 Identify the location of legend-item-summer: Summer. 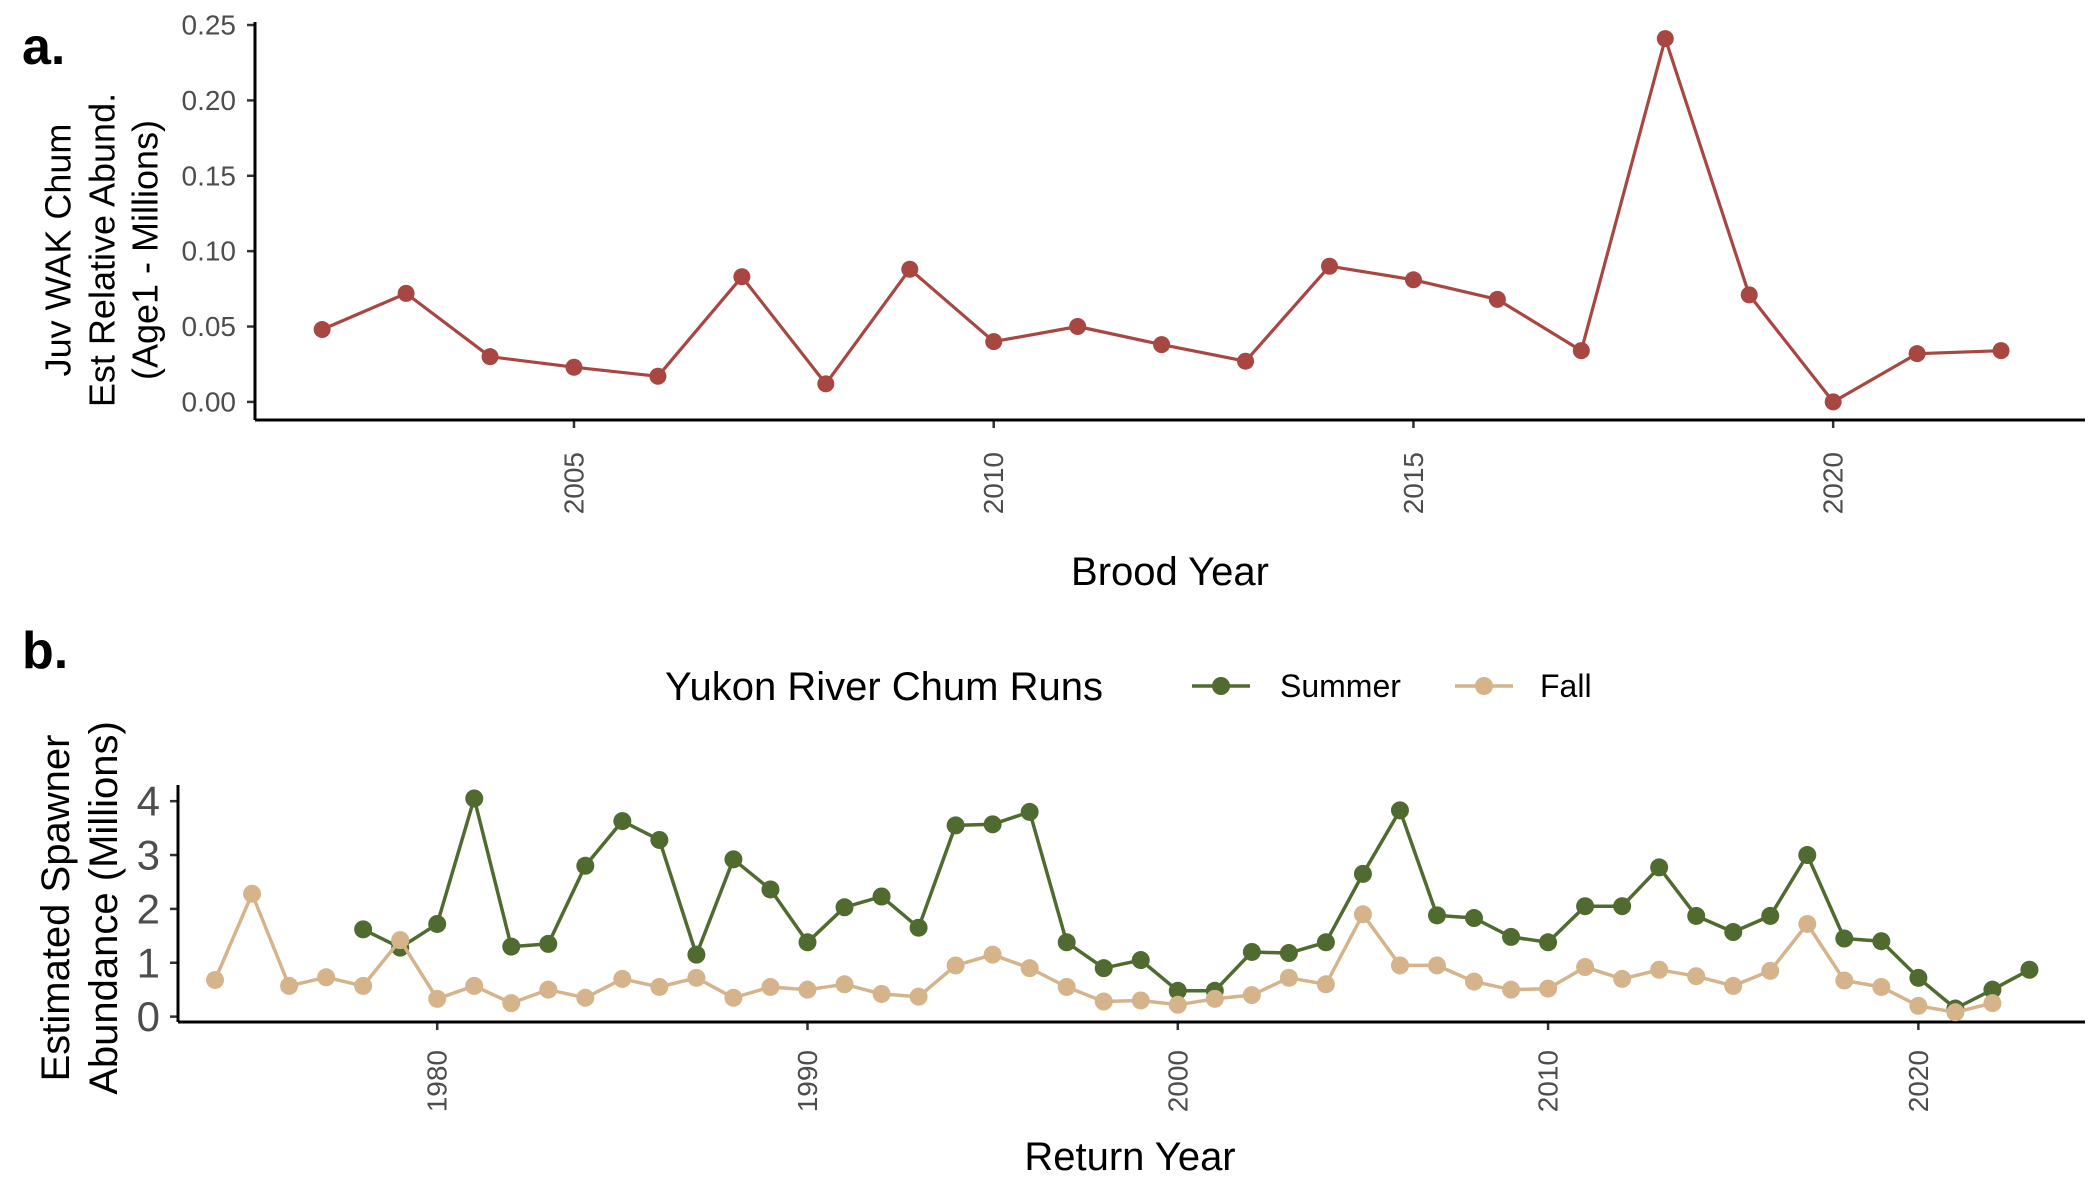
(1296, 686).